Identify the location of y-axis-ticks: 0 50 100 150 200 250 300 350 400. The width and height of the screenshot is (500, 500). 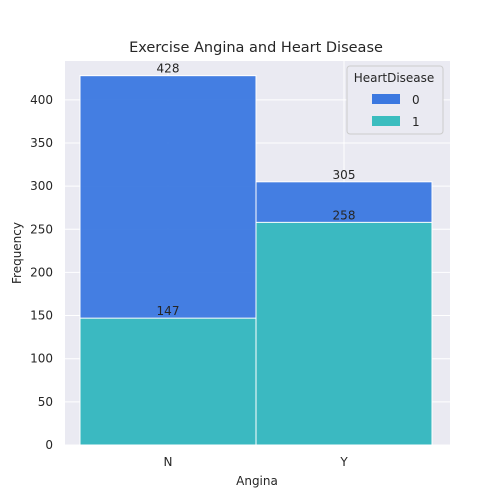
(41, 272).